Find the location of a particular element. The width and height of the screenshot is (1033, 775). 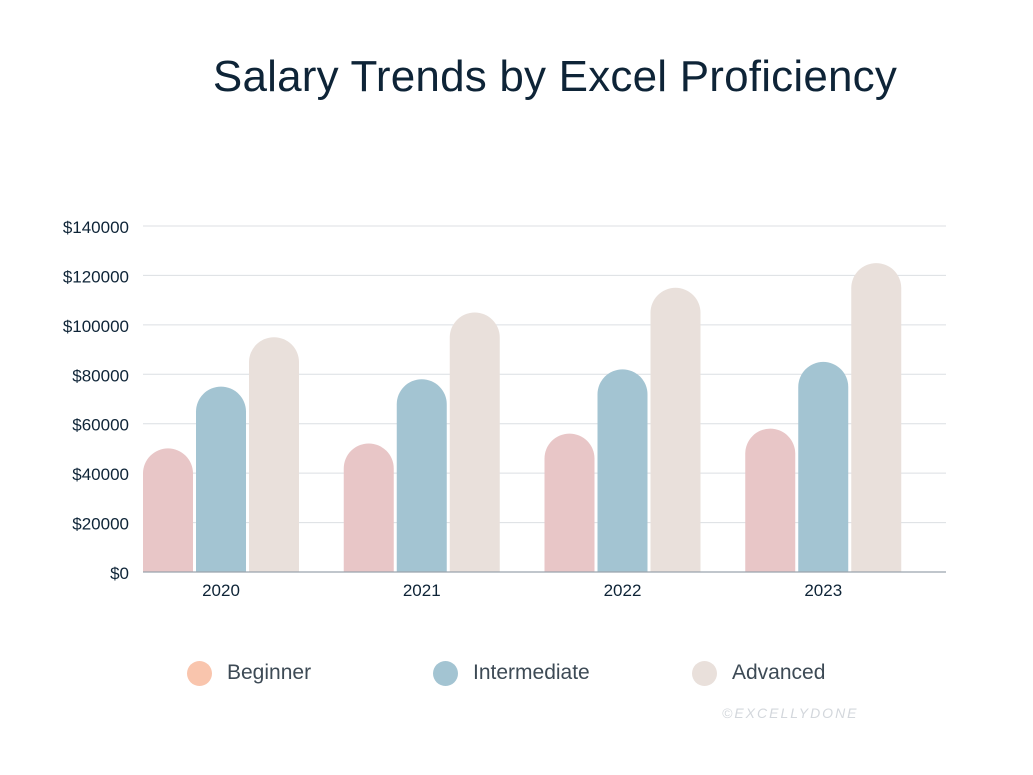

legend-label-intermediate: Intermediate is located at coordinates (531, 672).